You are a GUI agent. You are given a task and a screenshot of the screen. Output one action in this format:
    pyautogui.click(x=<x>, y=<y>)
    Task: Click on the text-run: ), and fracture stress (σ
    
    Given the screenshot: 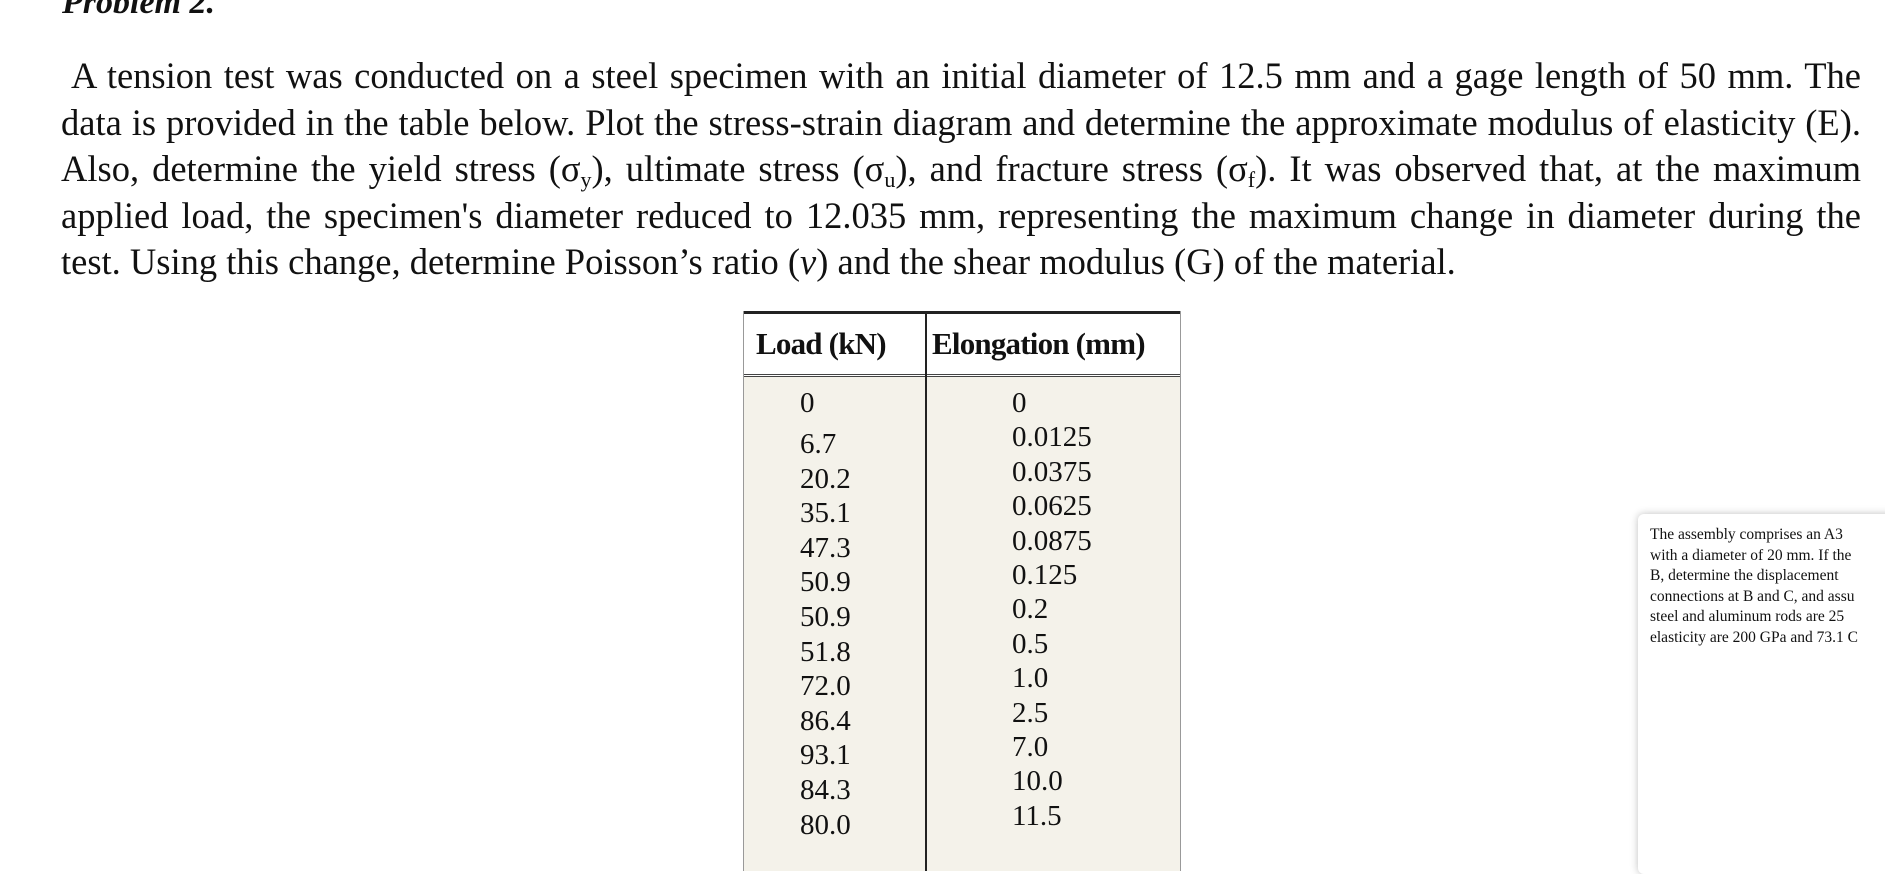 What is the action you would take?
    pyautogui.click(x=1071, y=168)
    